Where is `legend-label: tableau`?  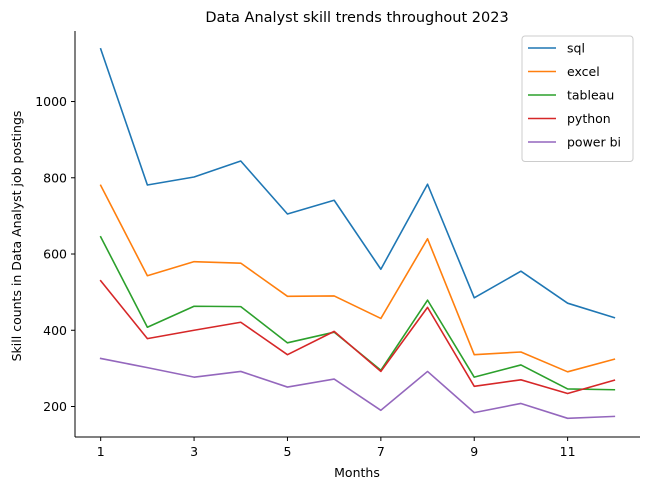
legend-label: tableau is located at coordinates (590, 95).